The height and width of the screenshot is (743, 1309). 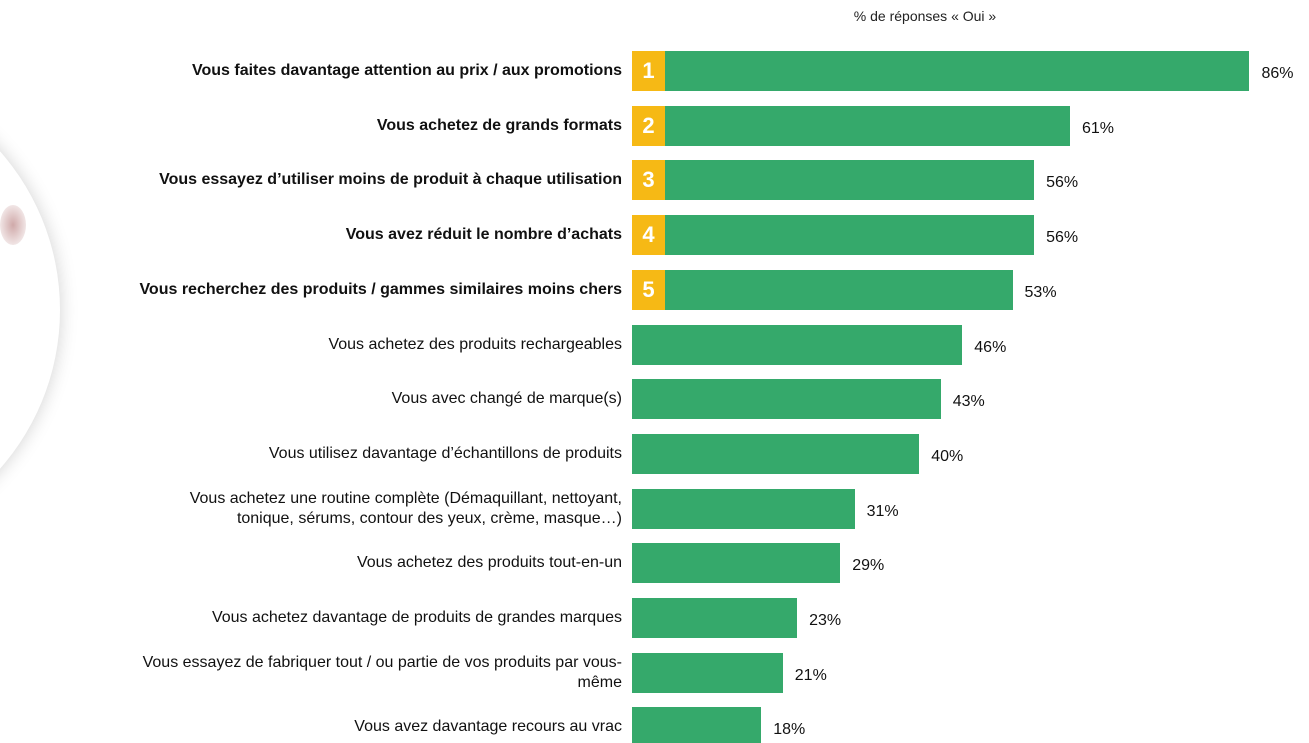 I want to click on rank-badge: 1, so click(x=648, y=71).